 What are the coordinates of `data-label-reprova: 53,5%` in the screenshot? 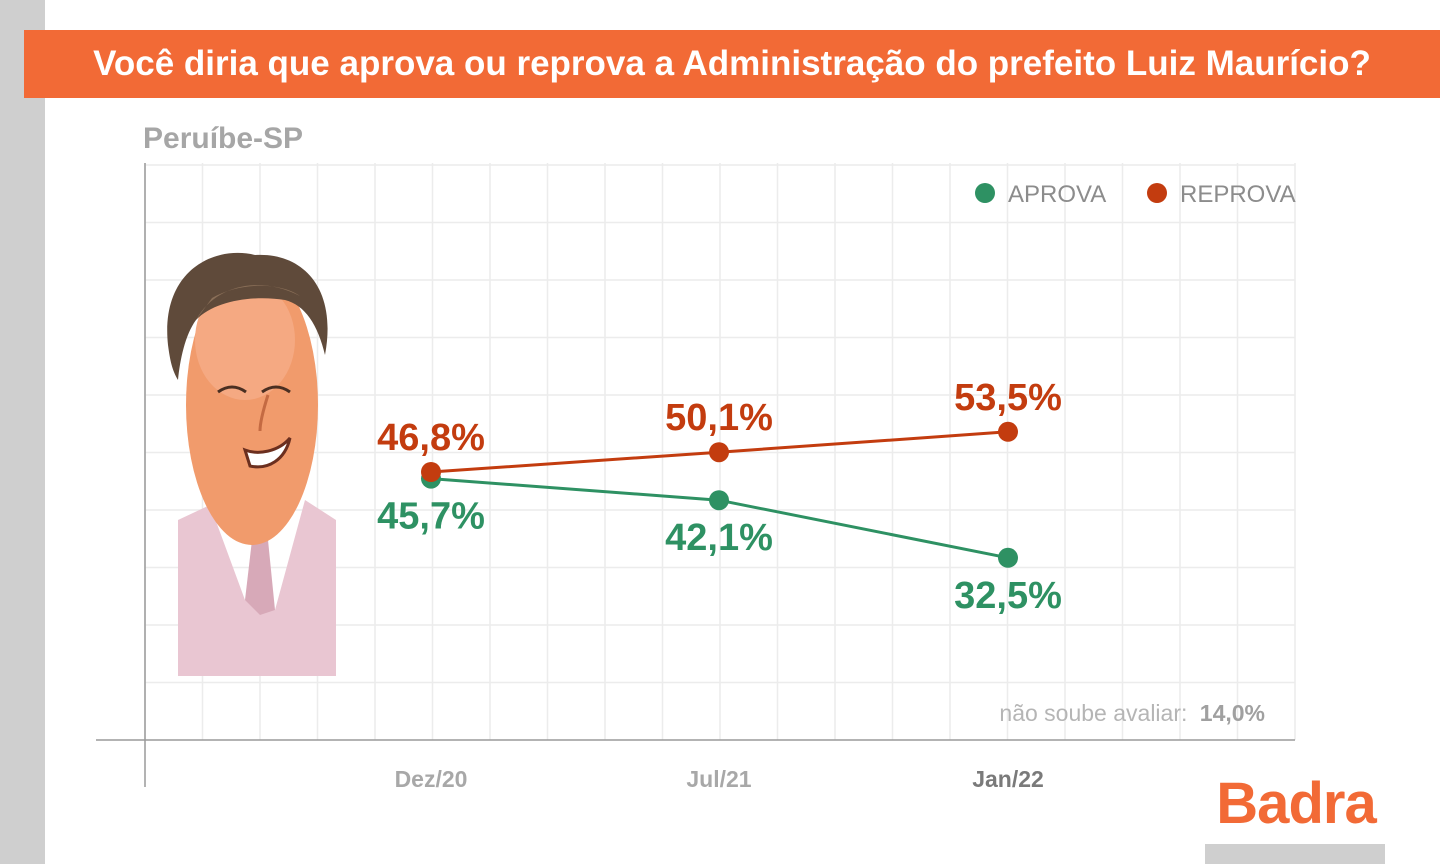 It's located at (1008, 398).